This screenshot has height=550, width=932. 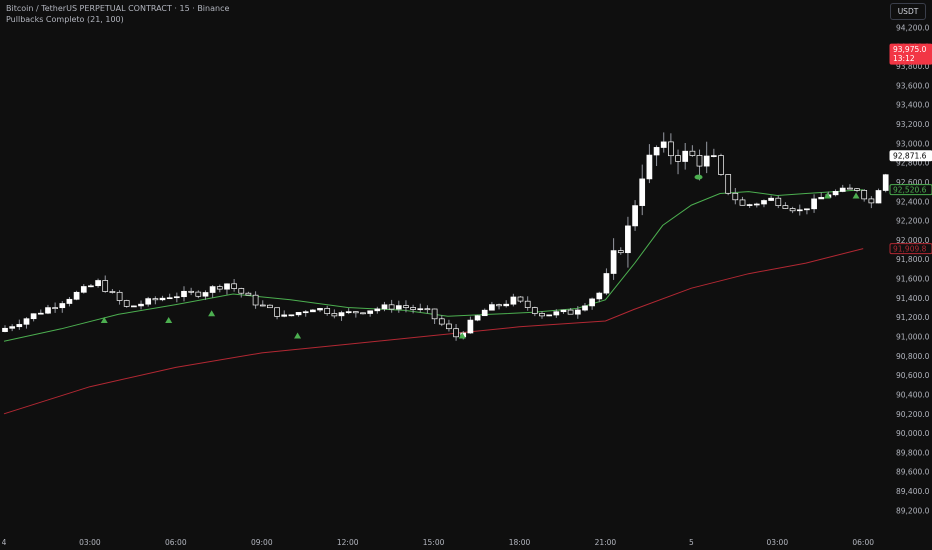 What do you see at coordinates (913, 491) in the screenshot?
I see `price-tick-label: 89,400.0` at bounding box center [913, 491].